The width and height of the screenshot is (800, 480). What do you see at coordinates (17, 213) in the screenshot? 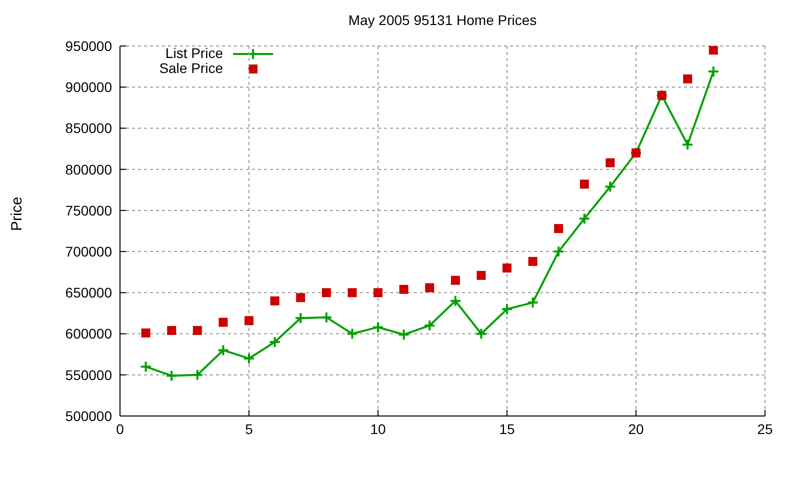
I see `y-axis-title: Price` at bounding box center [17, 213].